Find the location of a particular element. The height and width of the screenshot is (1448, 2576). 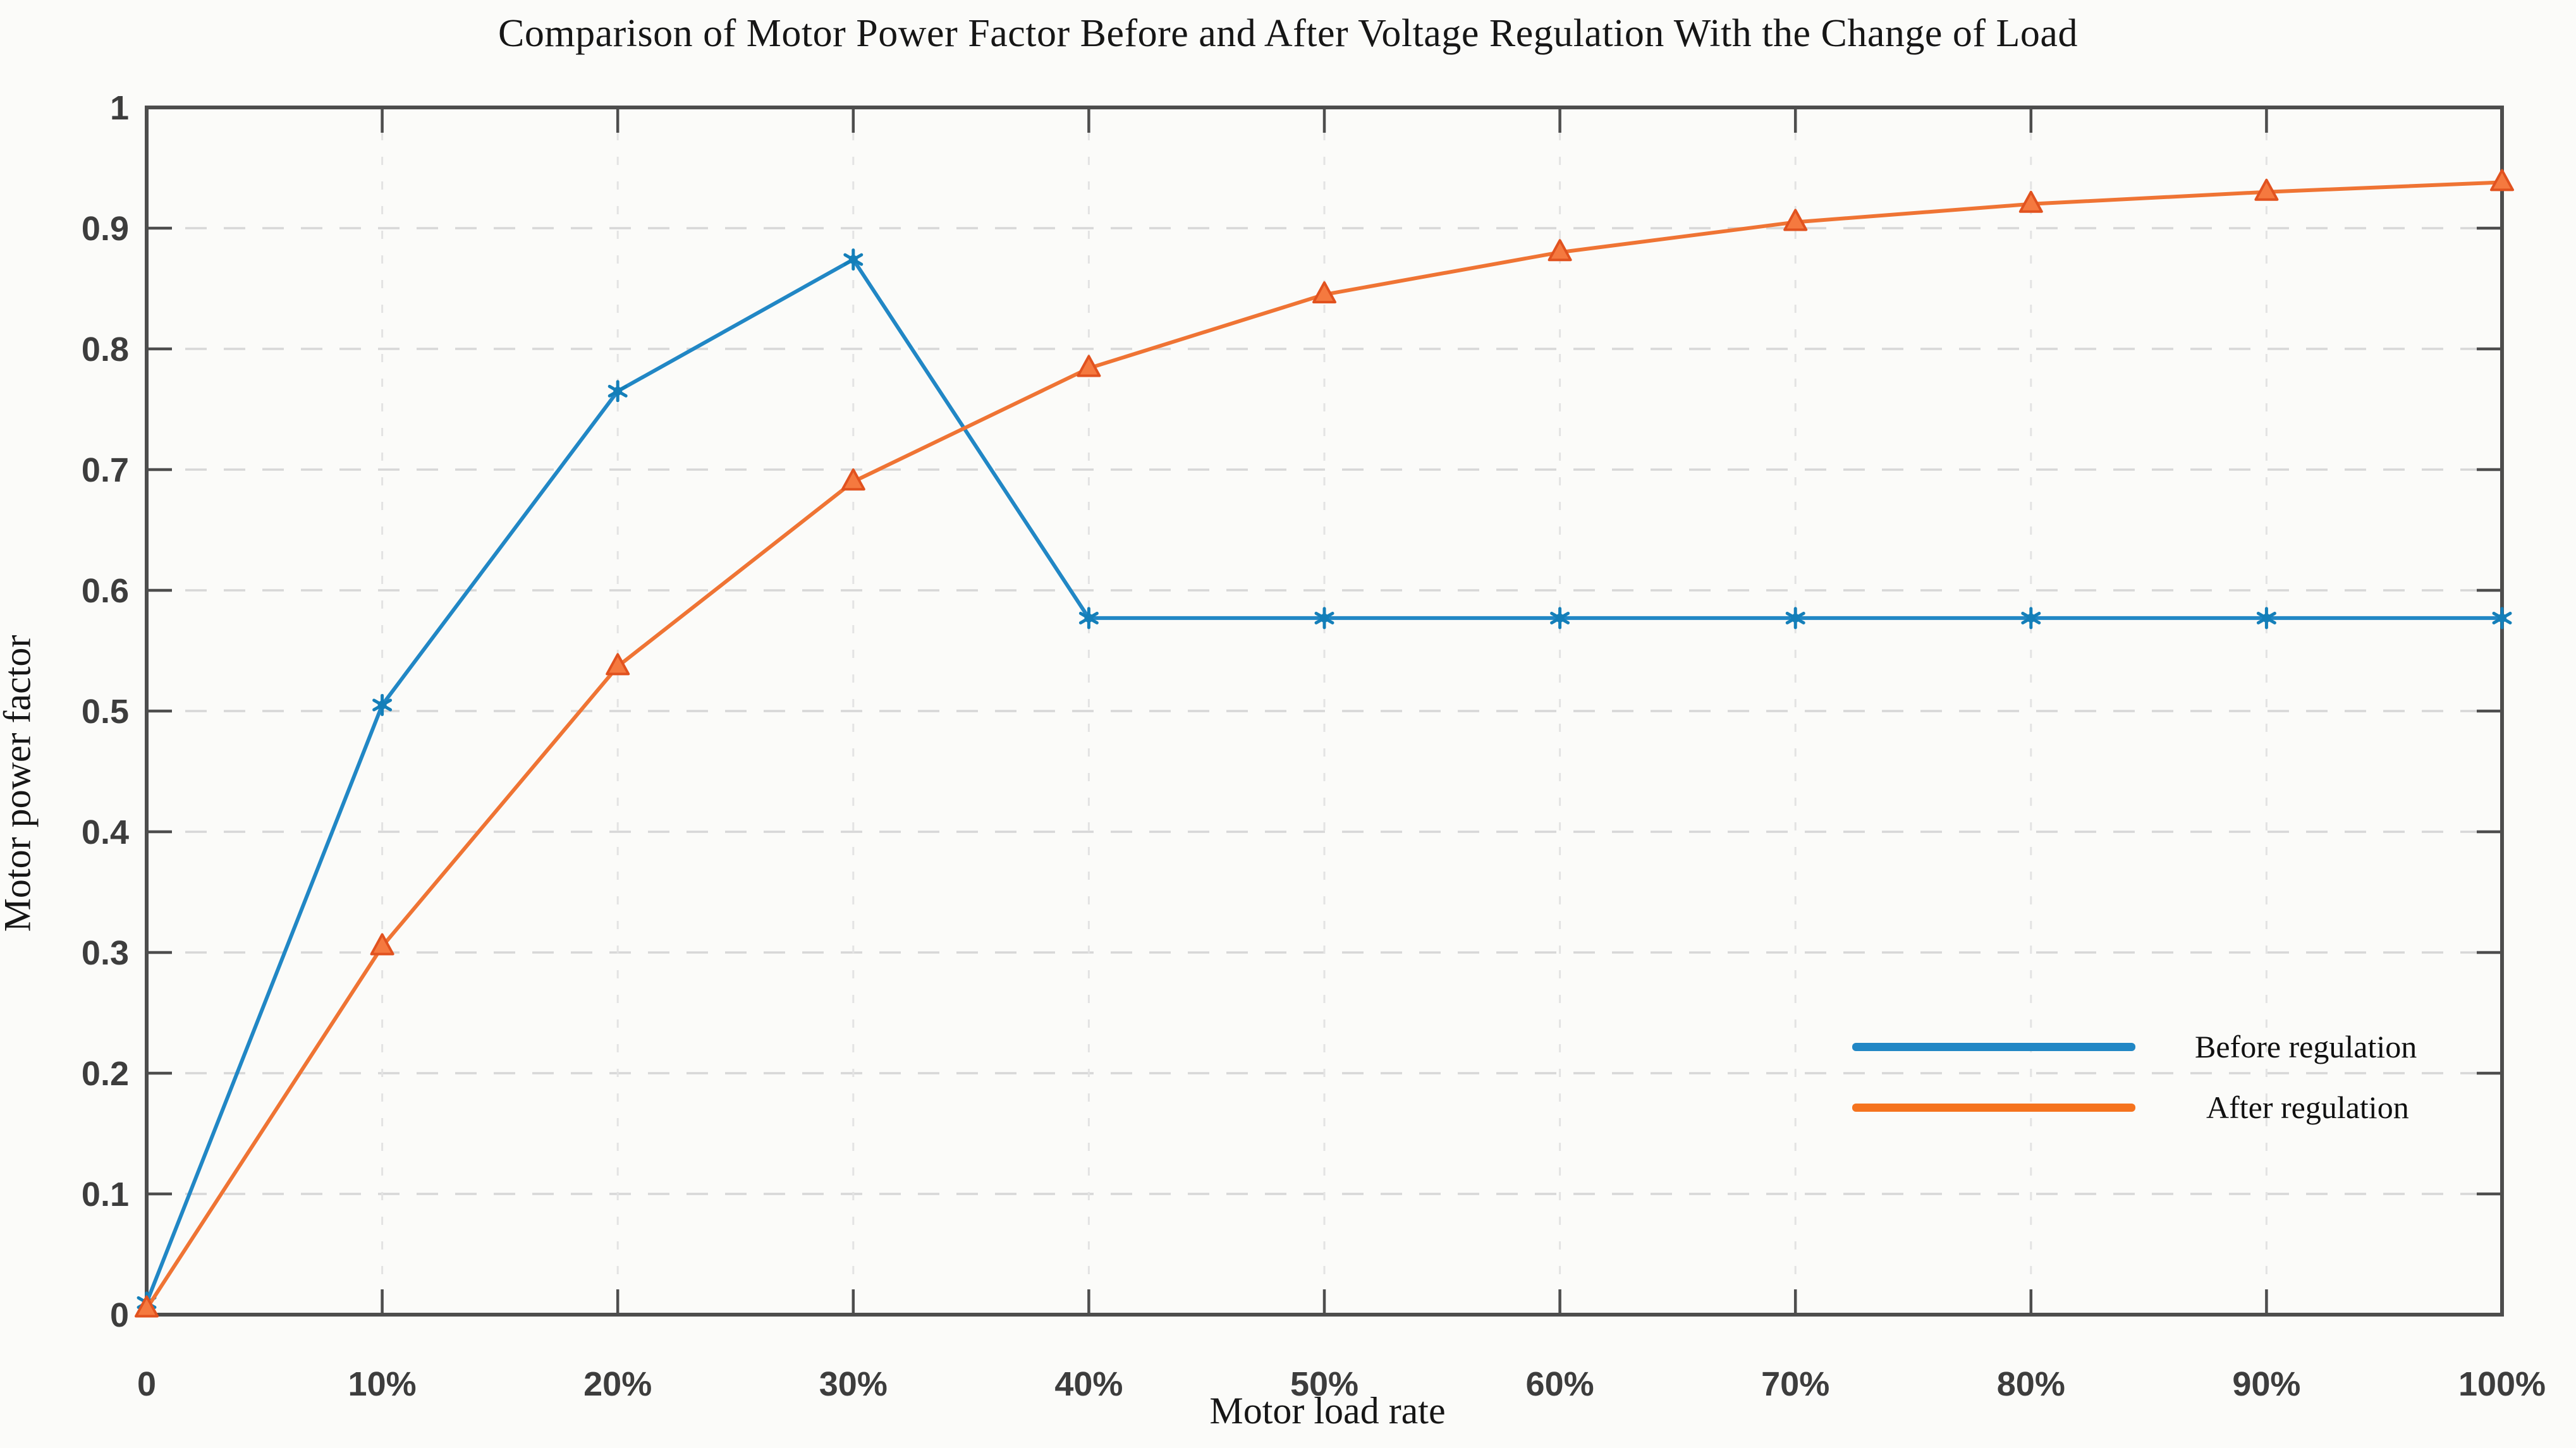

x-tick-label: 100% is located at coordinates (2502, 1384).